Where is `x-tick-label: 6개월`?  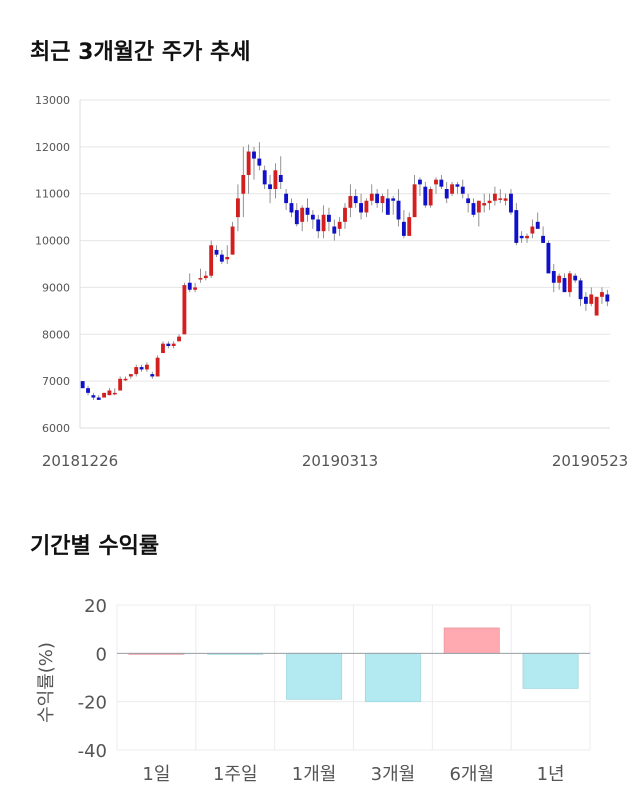 x-tick-label: 6개월 is located at coordinates (471, 774).